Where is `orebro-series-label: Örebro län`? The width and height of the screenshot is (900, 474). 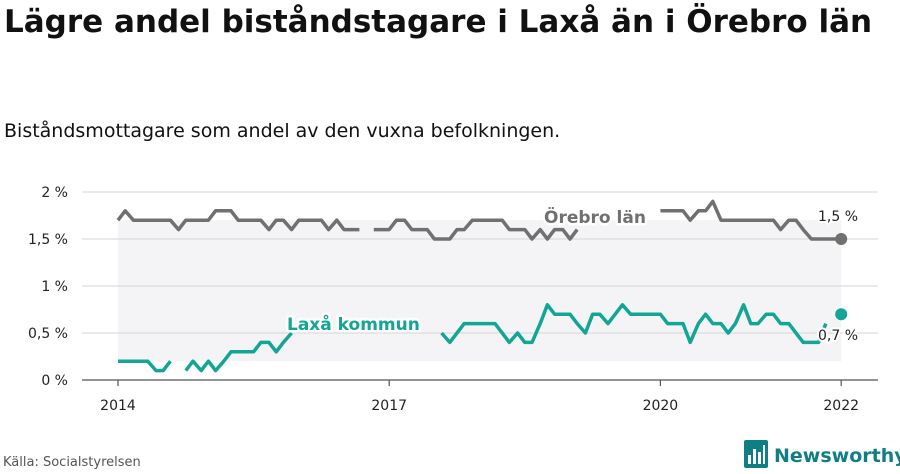 orebro-series-label: Örebro län is located at coordinates (595, 217).